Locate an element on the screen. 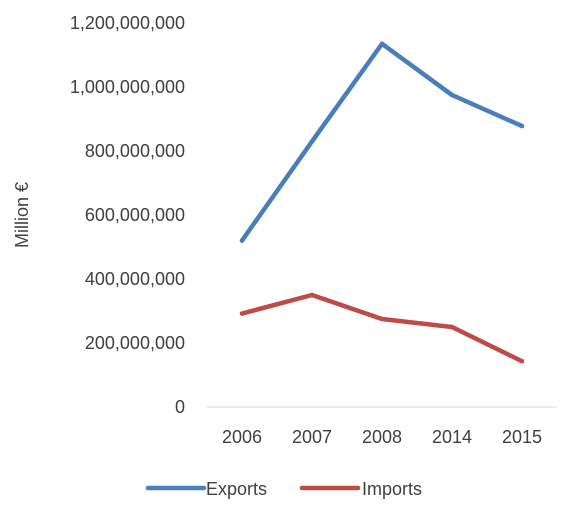 The image size is (561, 505). y-axis-title: Million € is located at coordinates (22, 215).